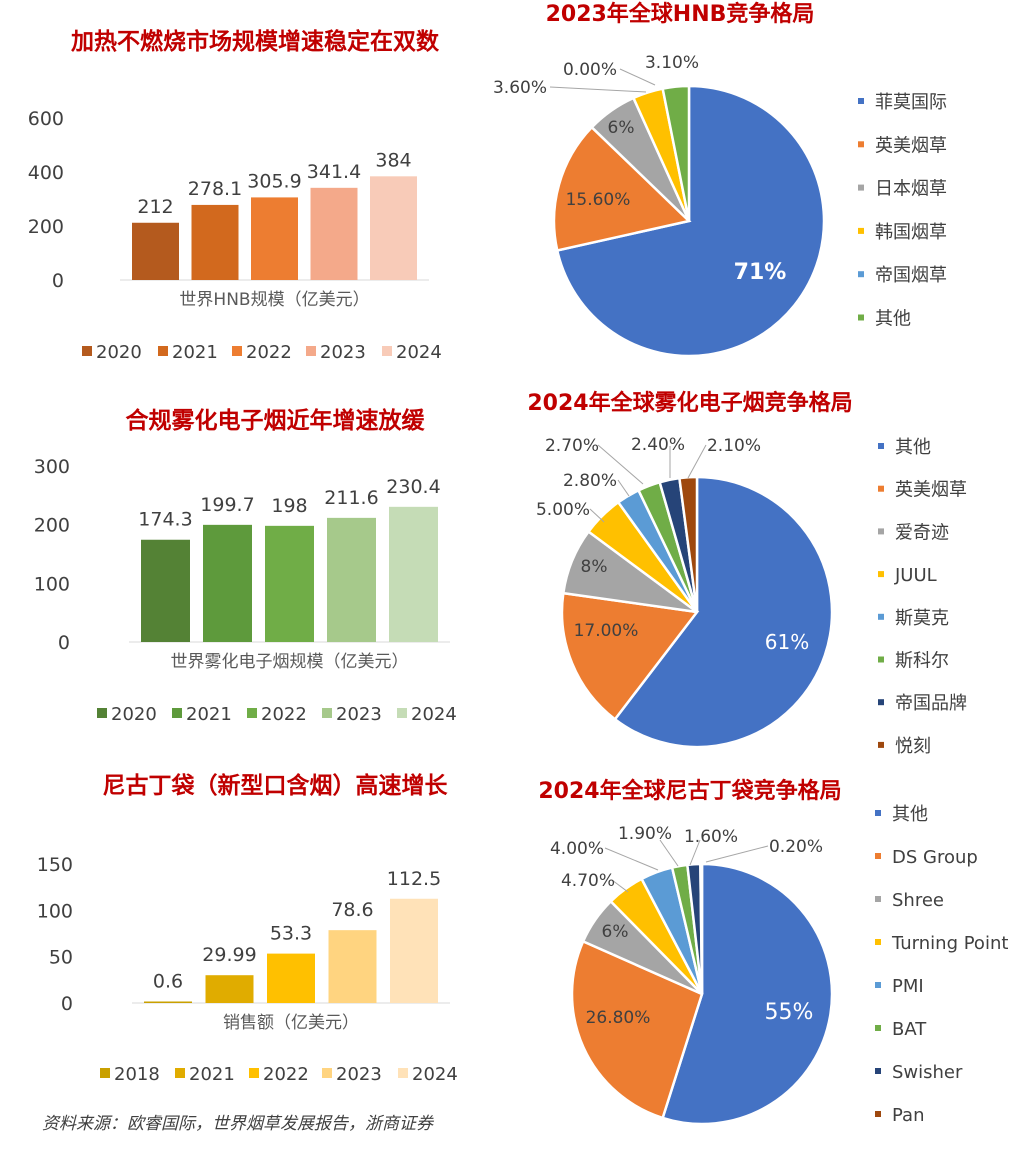  I want to click on bar-value-label: 112.5, so click(414, 879).